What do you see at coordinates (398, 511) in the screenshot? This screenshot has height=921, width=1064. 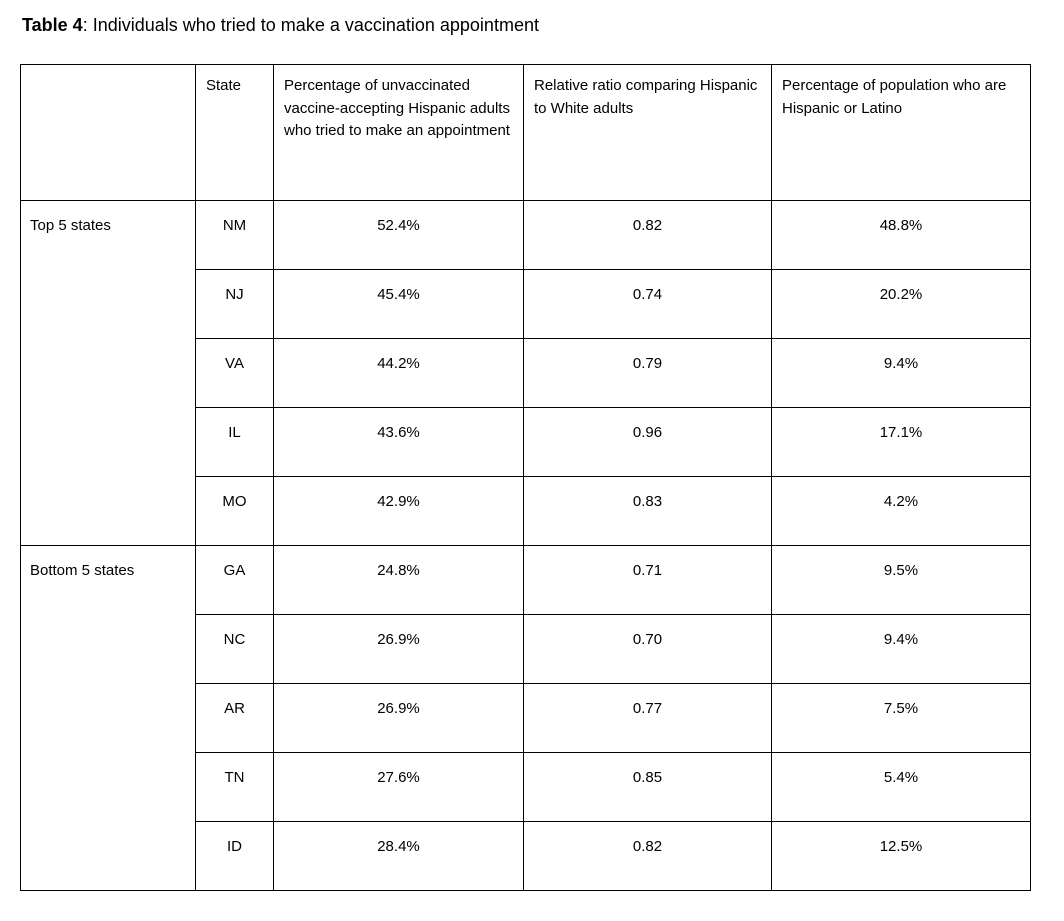 I see `pct-tried-cell: 42.9%` at bounding box center [398, 511].